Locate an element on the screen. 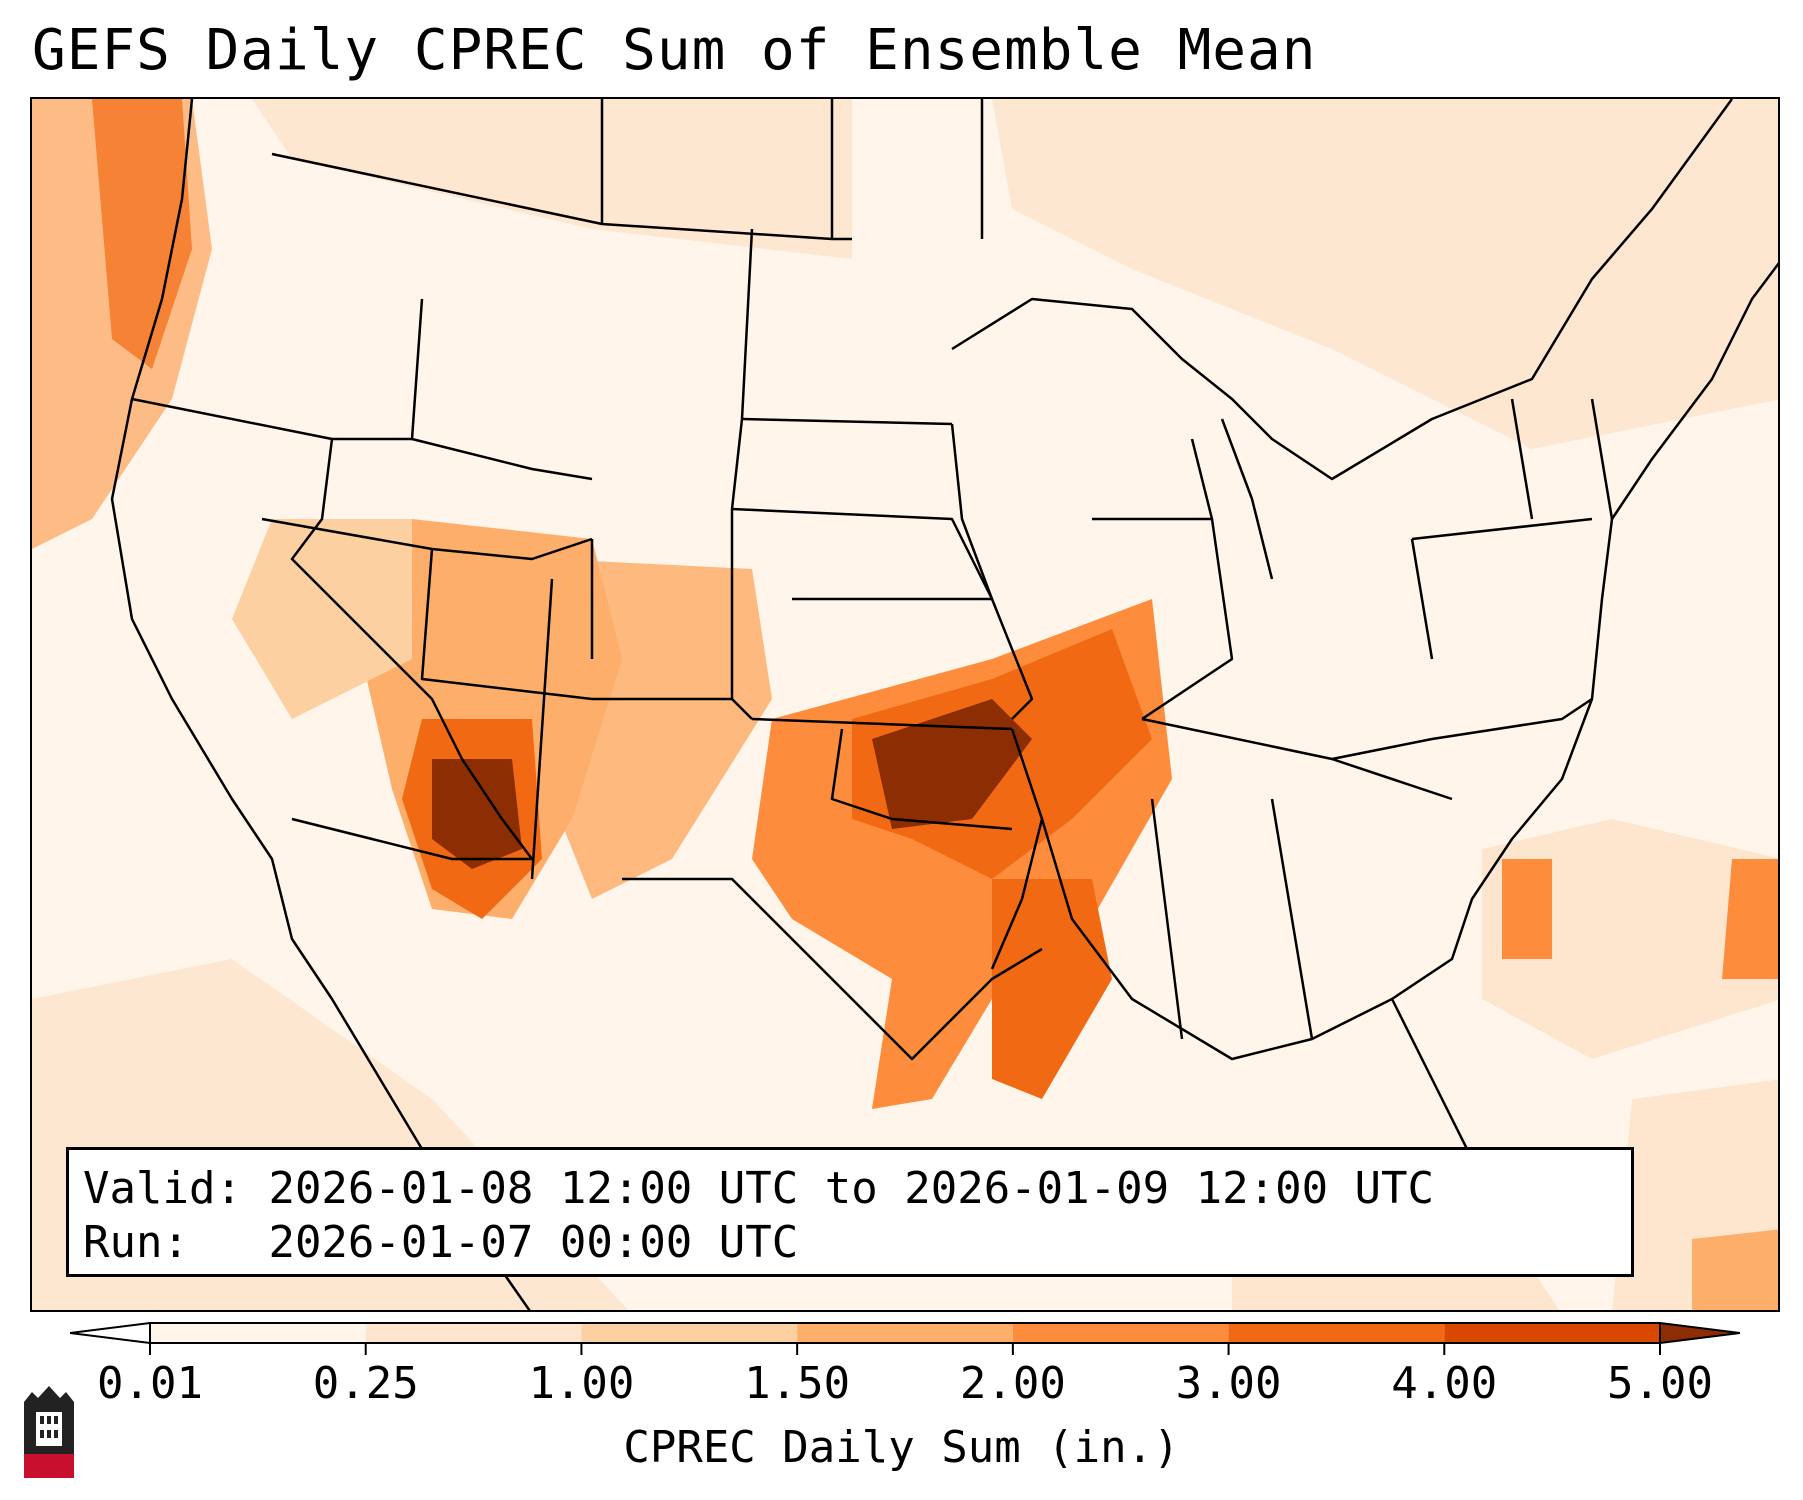 The image size is (1803, 1500). colorbar-tick-label: 1.50 is located at coordinates (797, 1383).